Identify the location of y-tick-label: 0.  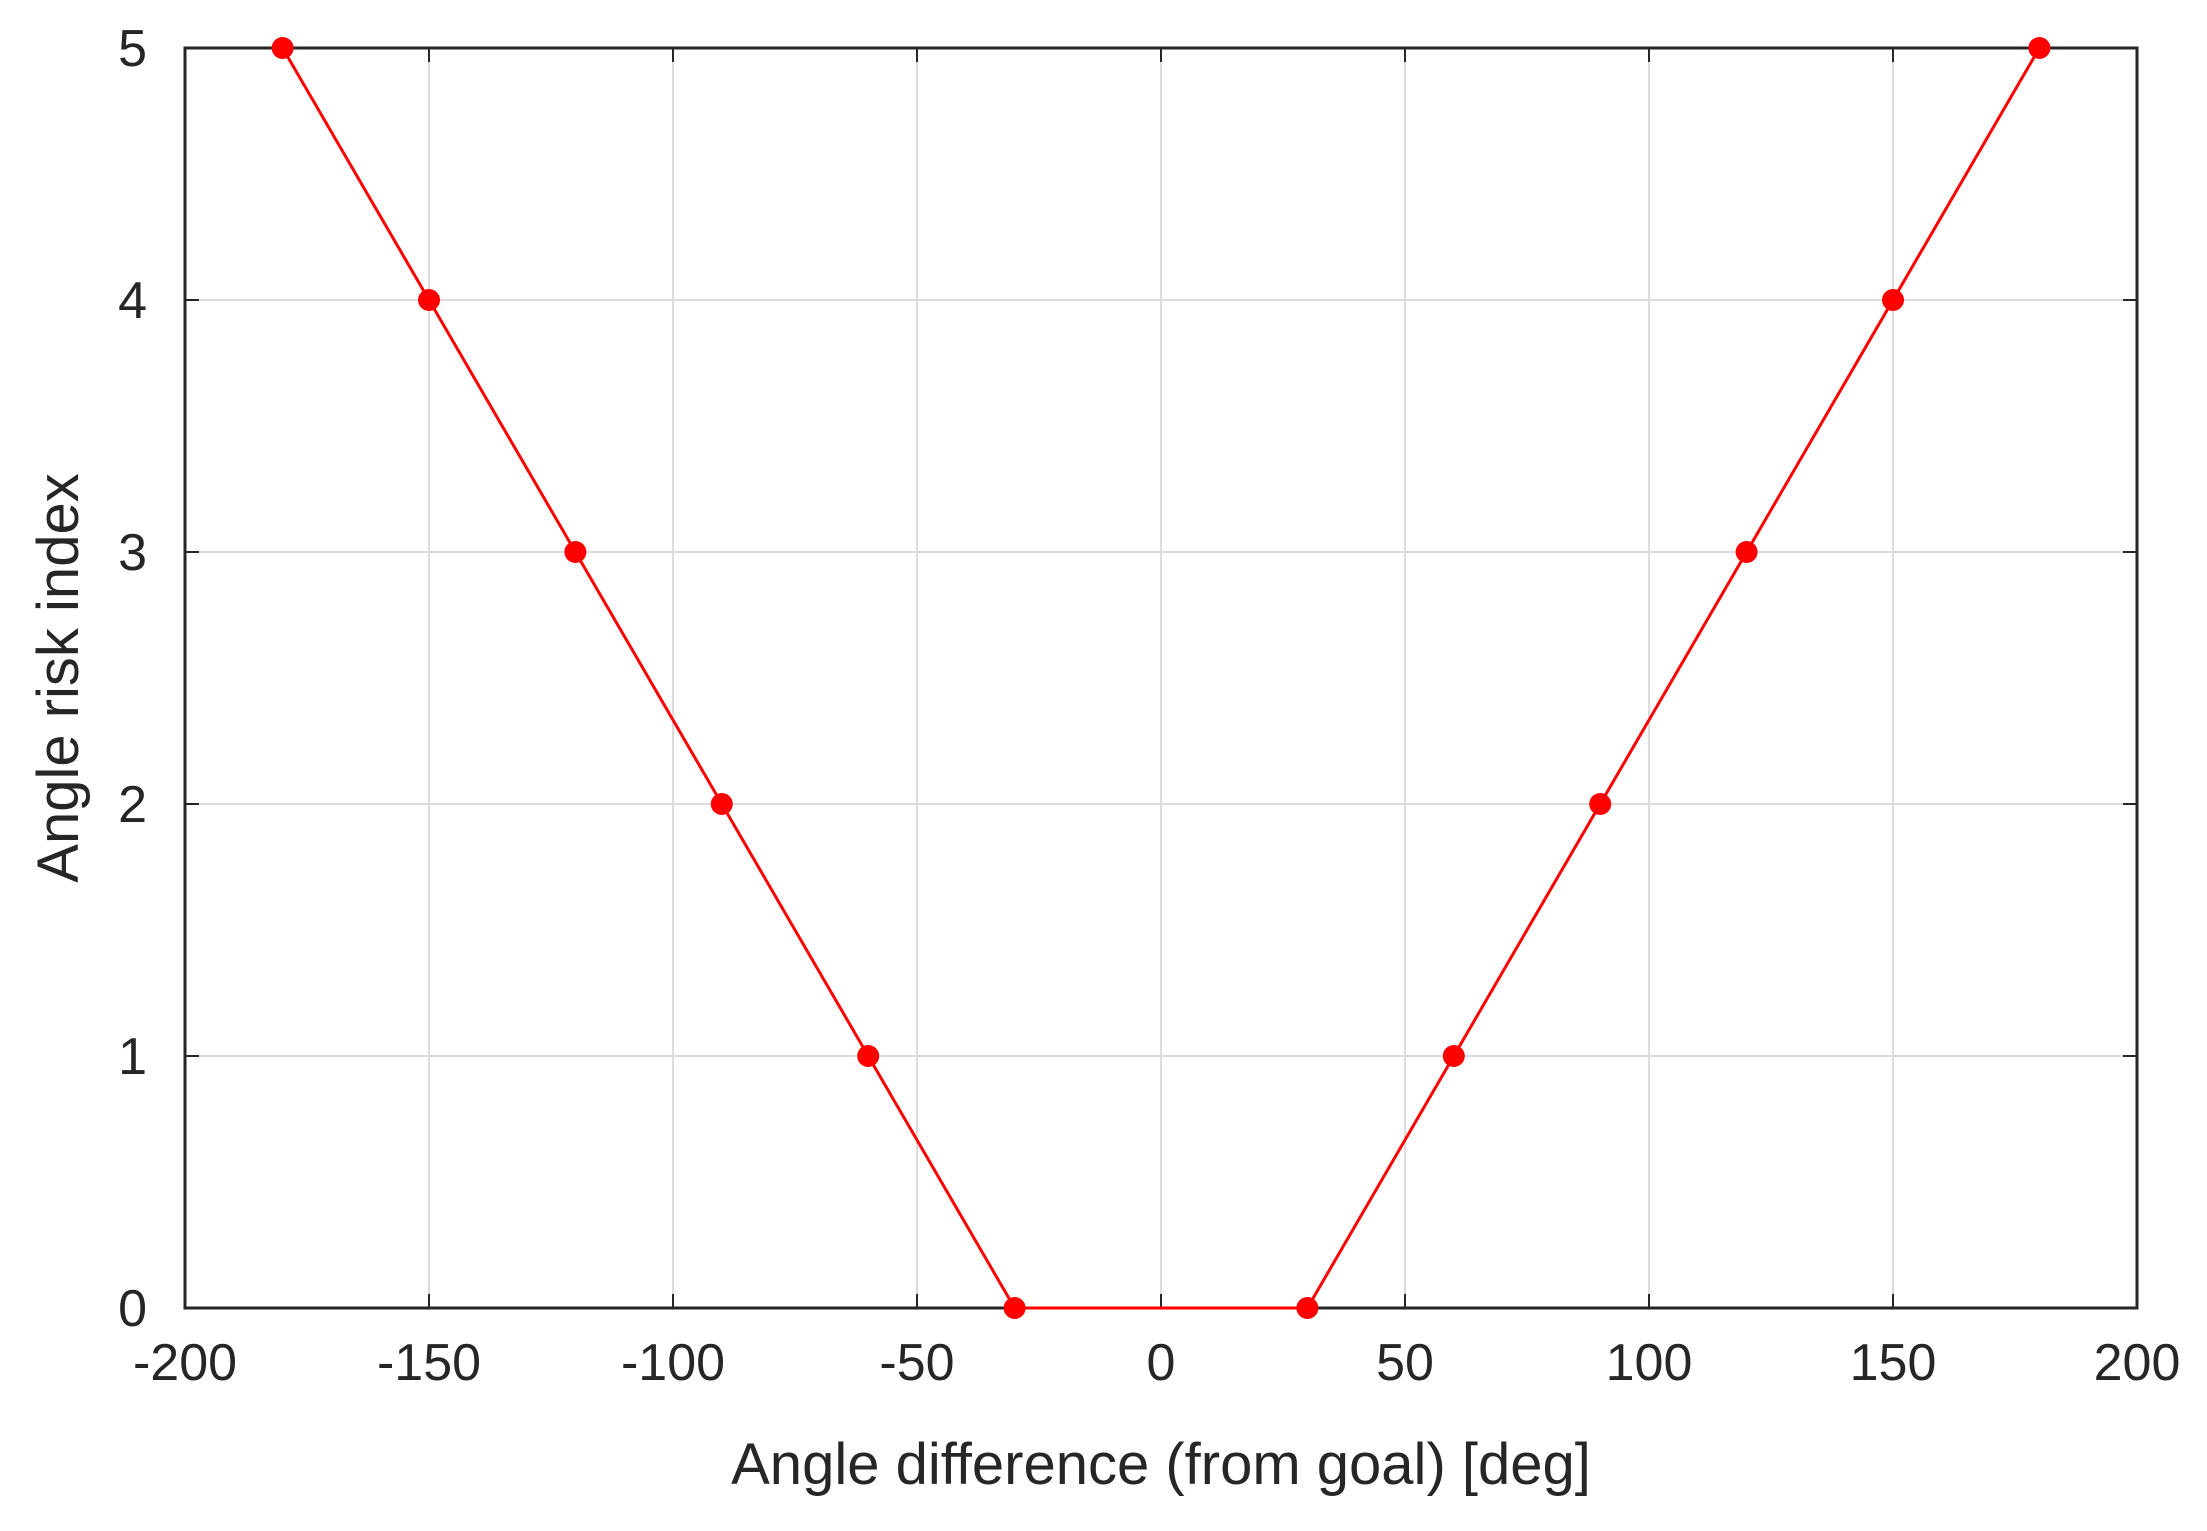
(132, 1309).